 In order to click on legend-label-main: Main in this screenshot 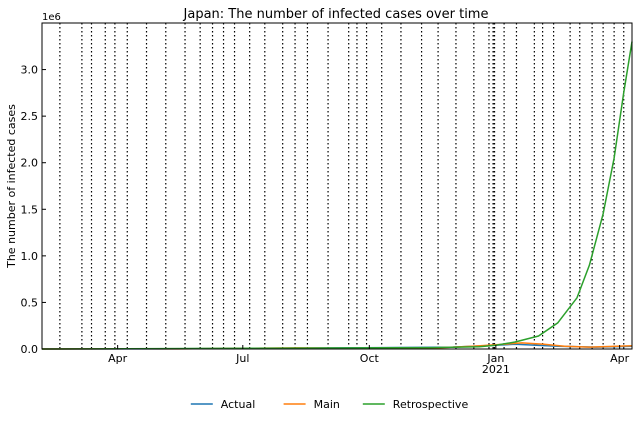, I will do `click(327, 404)`.